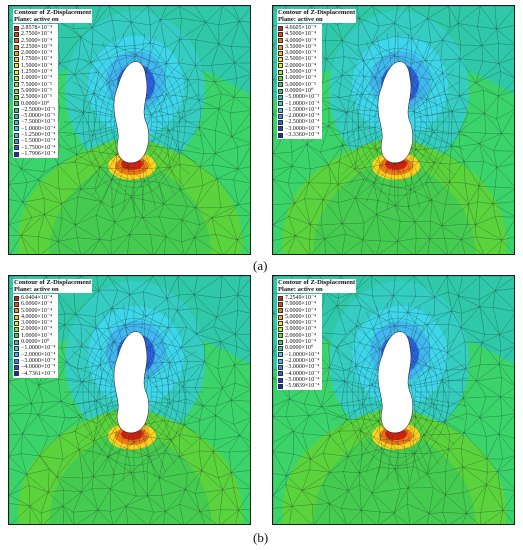 The width and height of the screenshot is (523, 550). Describe the element at coordinates (299, 85) in the screenshot. I see `legend-level: 5.0000×10⁻⁵` at that location.